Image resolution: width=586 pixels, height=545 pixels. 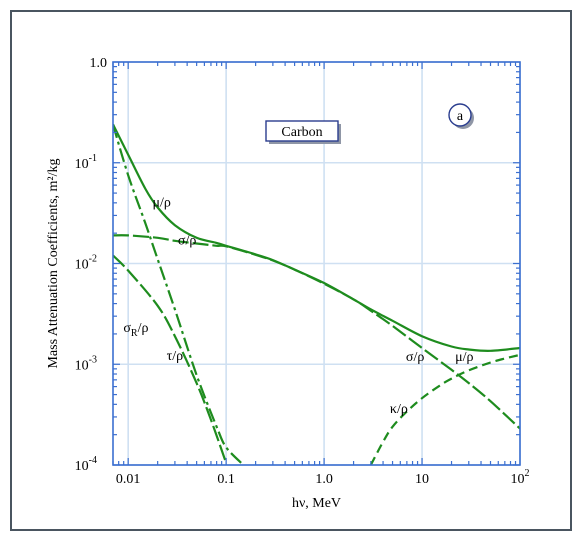 I want to click on title-box: Carbon, so click(x=303, y=132).